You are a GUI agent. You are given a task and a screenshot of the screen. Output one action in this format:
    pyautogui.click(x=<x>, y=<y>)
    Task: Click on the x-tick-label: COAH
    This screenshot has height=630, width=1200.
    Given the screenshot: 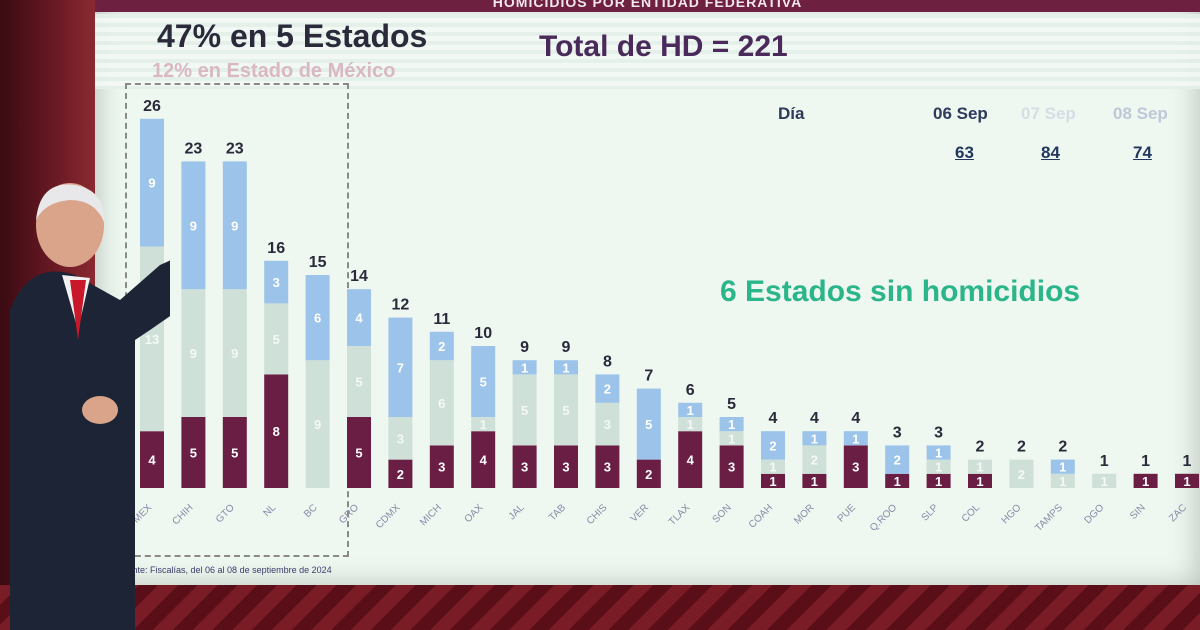 What is the action you would take?
    pyautogui.click(x=761, y=516)
    